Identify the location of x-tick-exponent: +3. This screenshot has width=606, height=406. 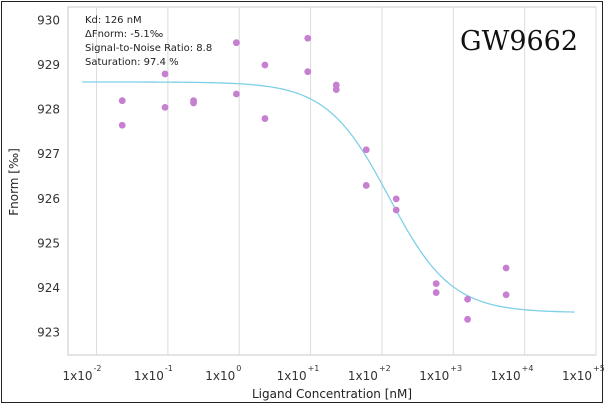
(456, 368).